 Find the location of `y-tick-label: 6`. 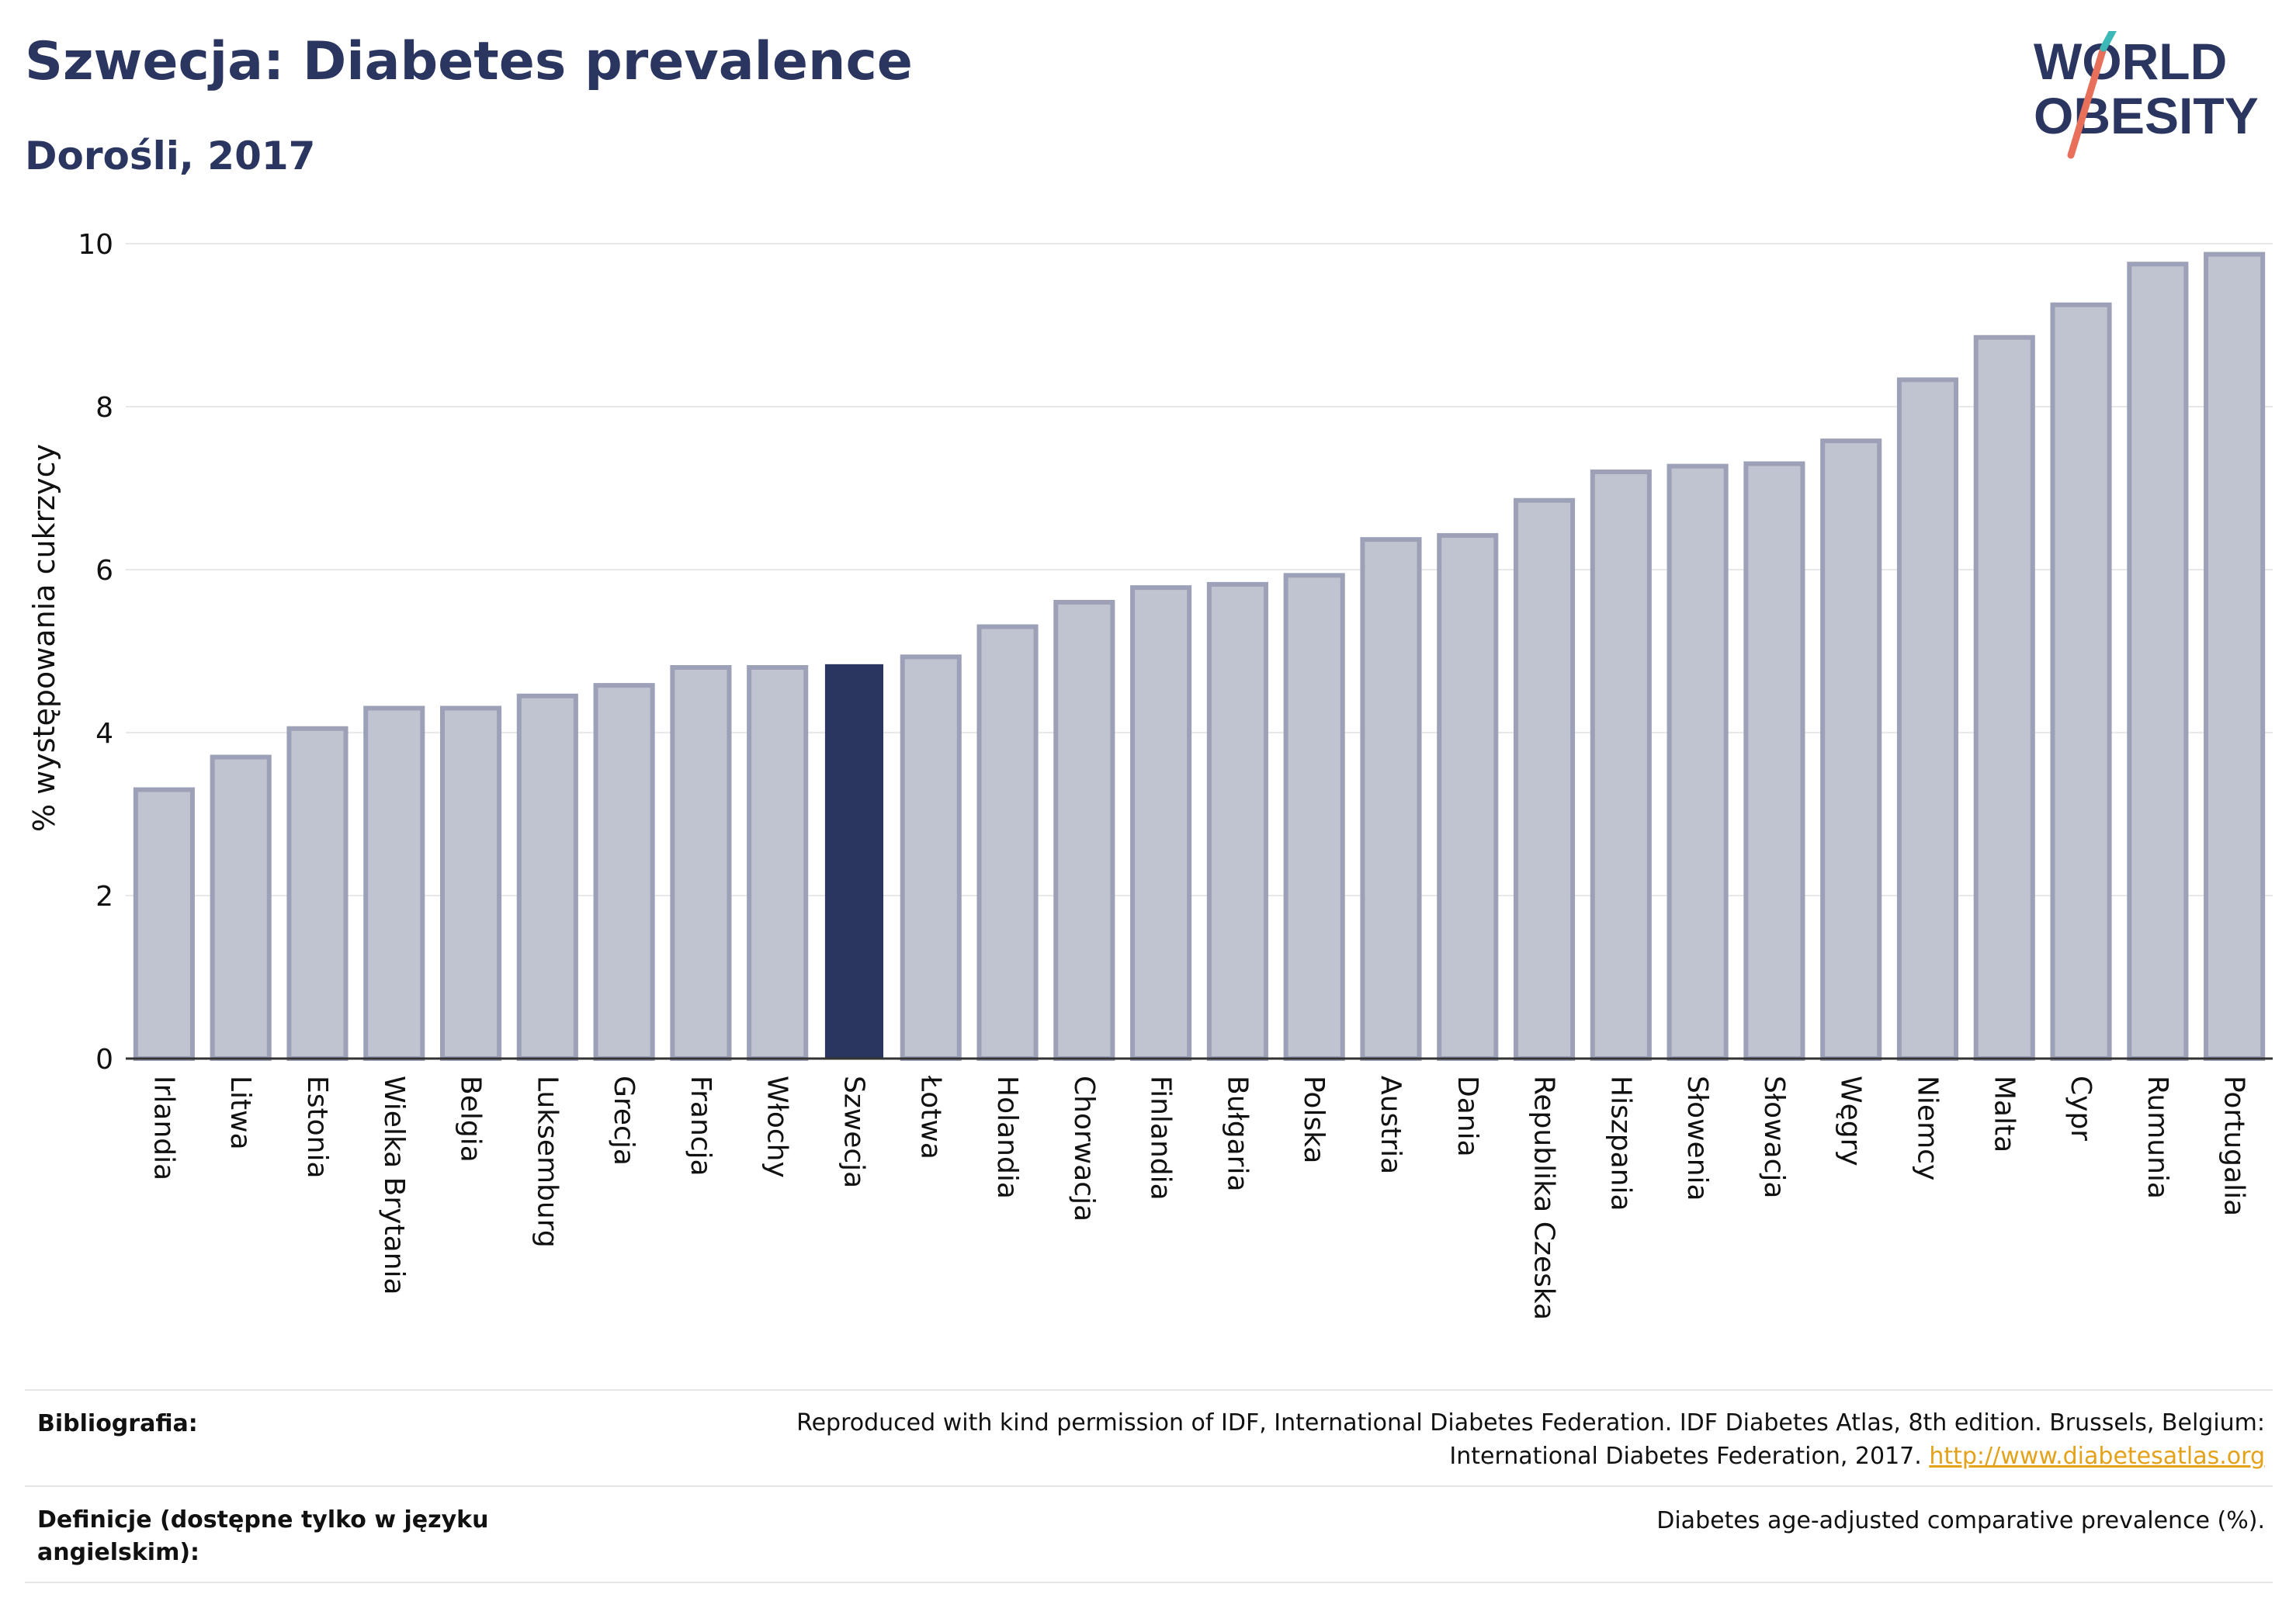

y-tick-label: 6 is located at coordinates (104, 571).